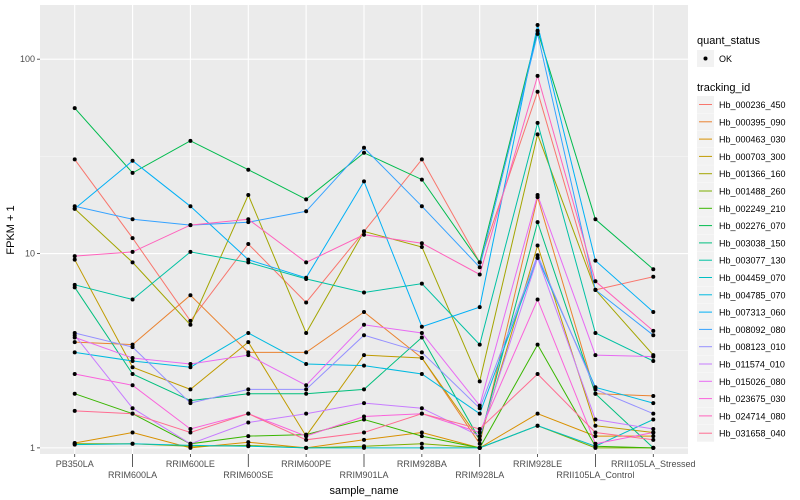  I want to click on legend-label: Hb_003038_150, so click(752, 243).